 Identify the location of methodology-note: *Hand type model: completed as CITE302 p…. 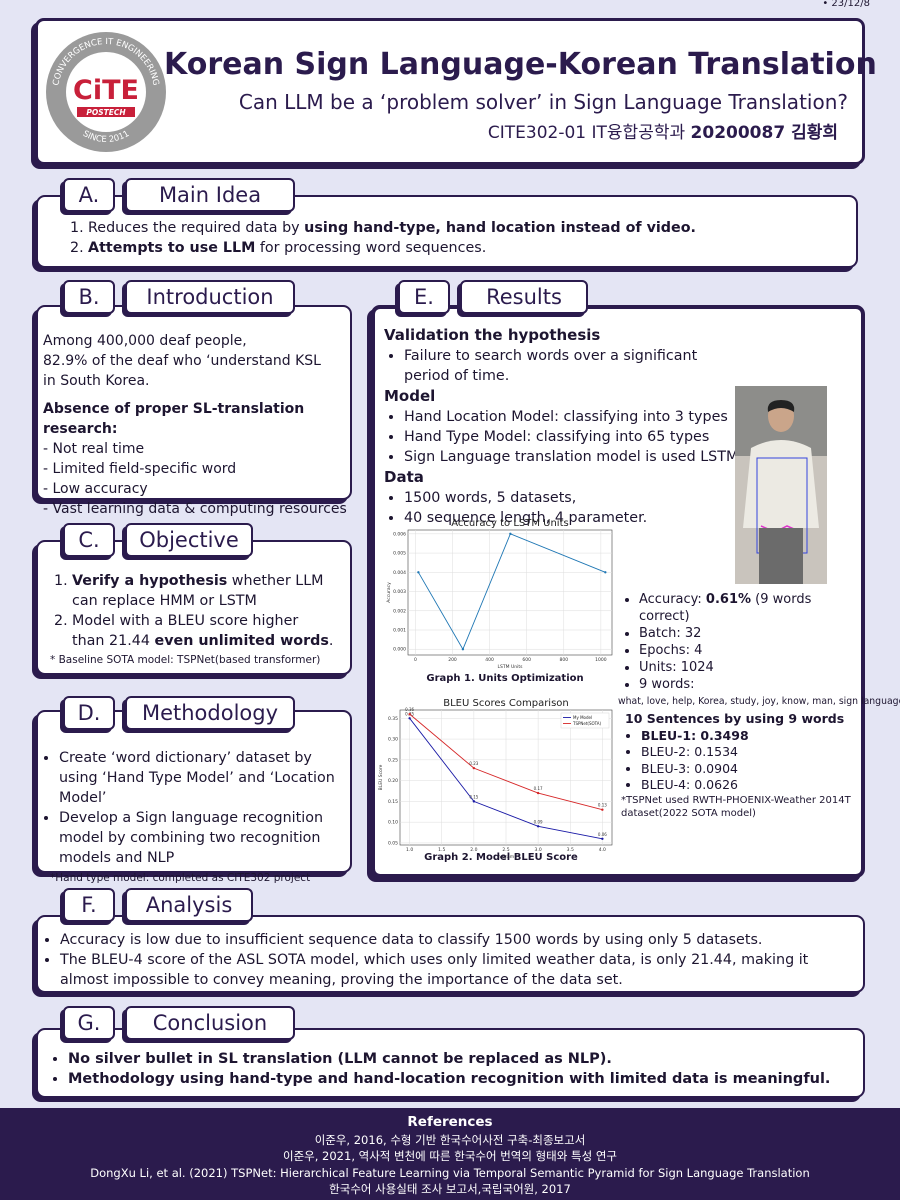
(180, 878).